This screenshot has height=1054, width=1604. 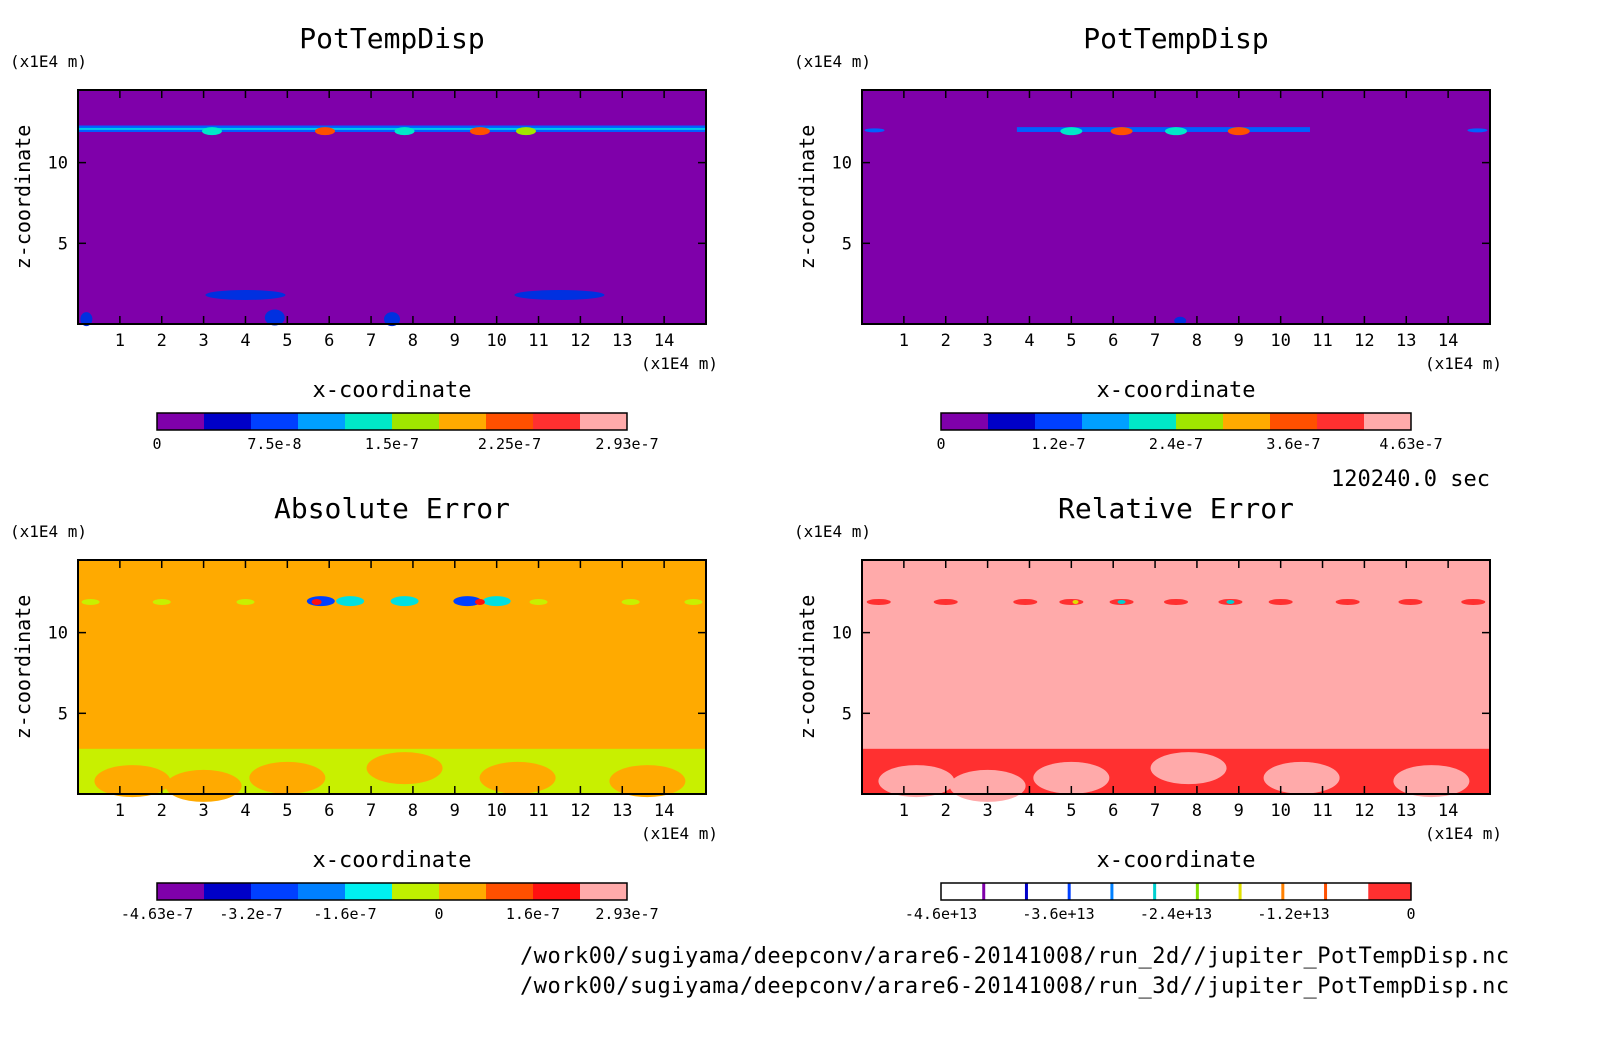 I want to click on colorbar-label-0-3: 2.25e-7, so click(x=509, y=444).